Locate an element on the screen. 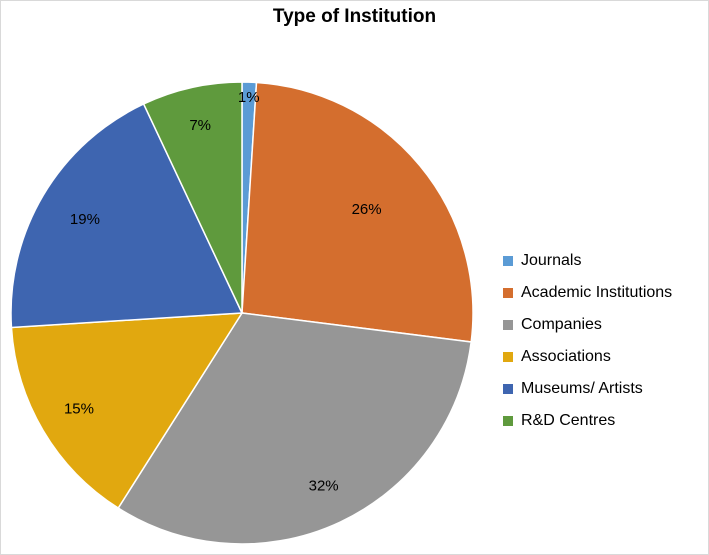 Image resolution: width=709 pixels, height=555 pixels. pie-slice-museums-artists is located at coordinates (127, 215).